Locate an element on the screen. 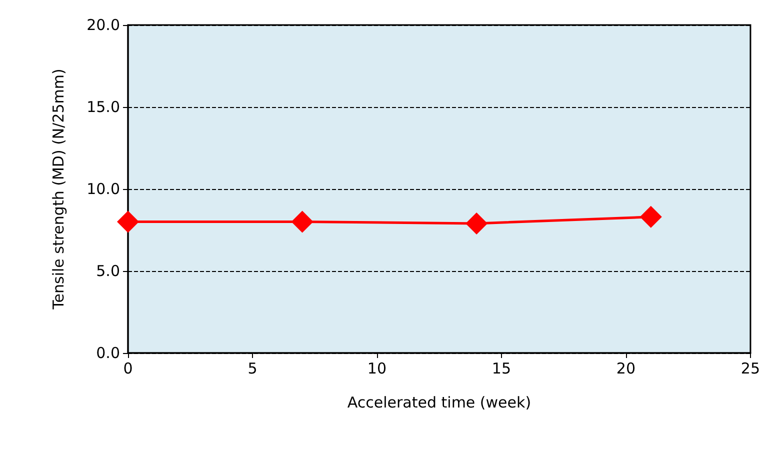 This screenshot has height=452, width=771. x-tick-label: 5 is located at coordinates (253, 369).